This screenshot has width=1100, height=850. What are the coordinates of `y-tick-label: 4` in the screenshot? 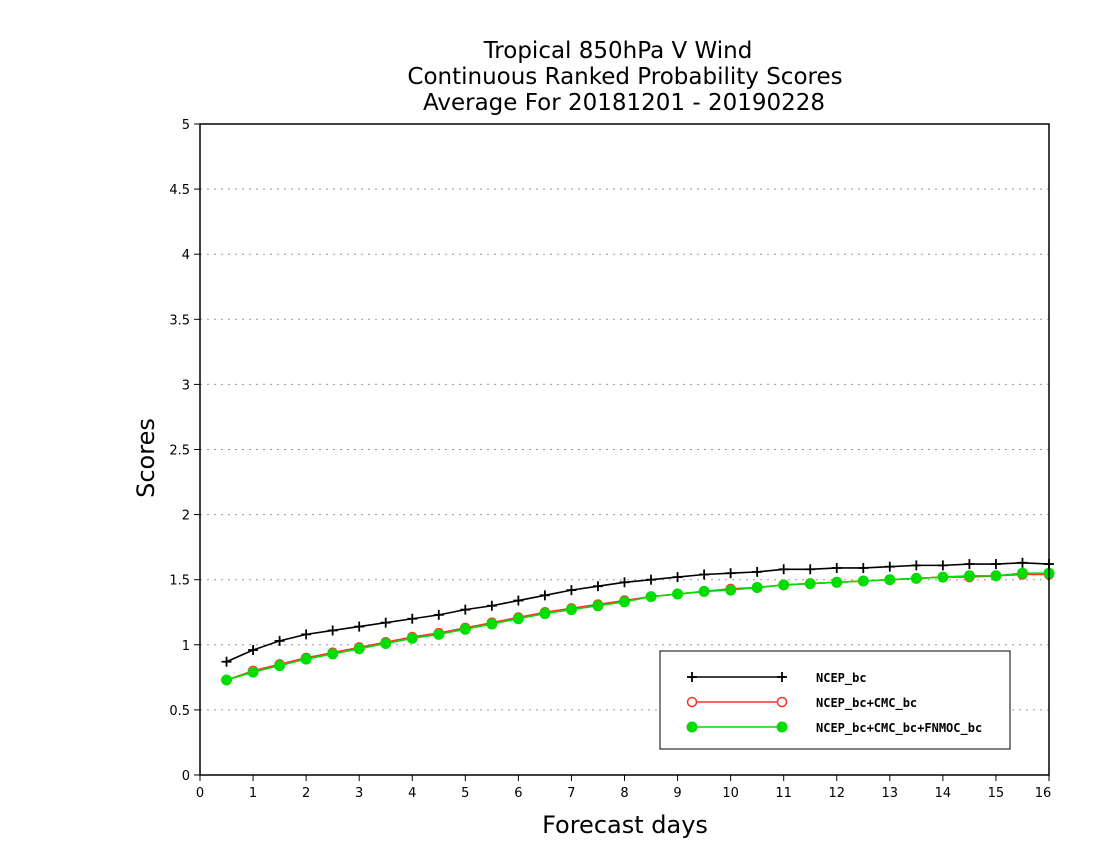 It's located at (186, 255).